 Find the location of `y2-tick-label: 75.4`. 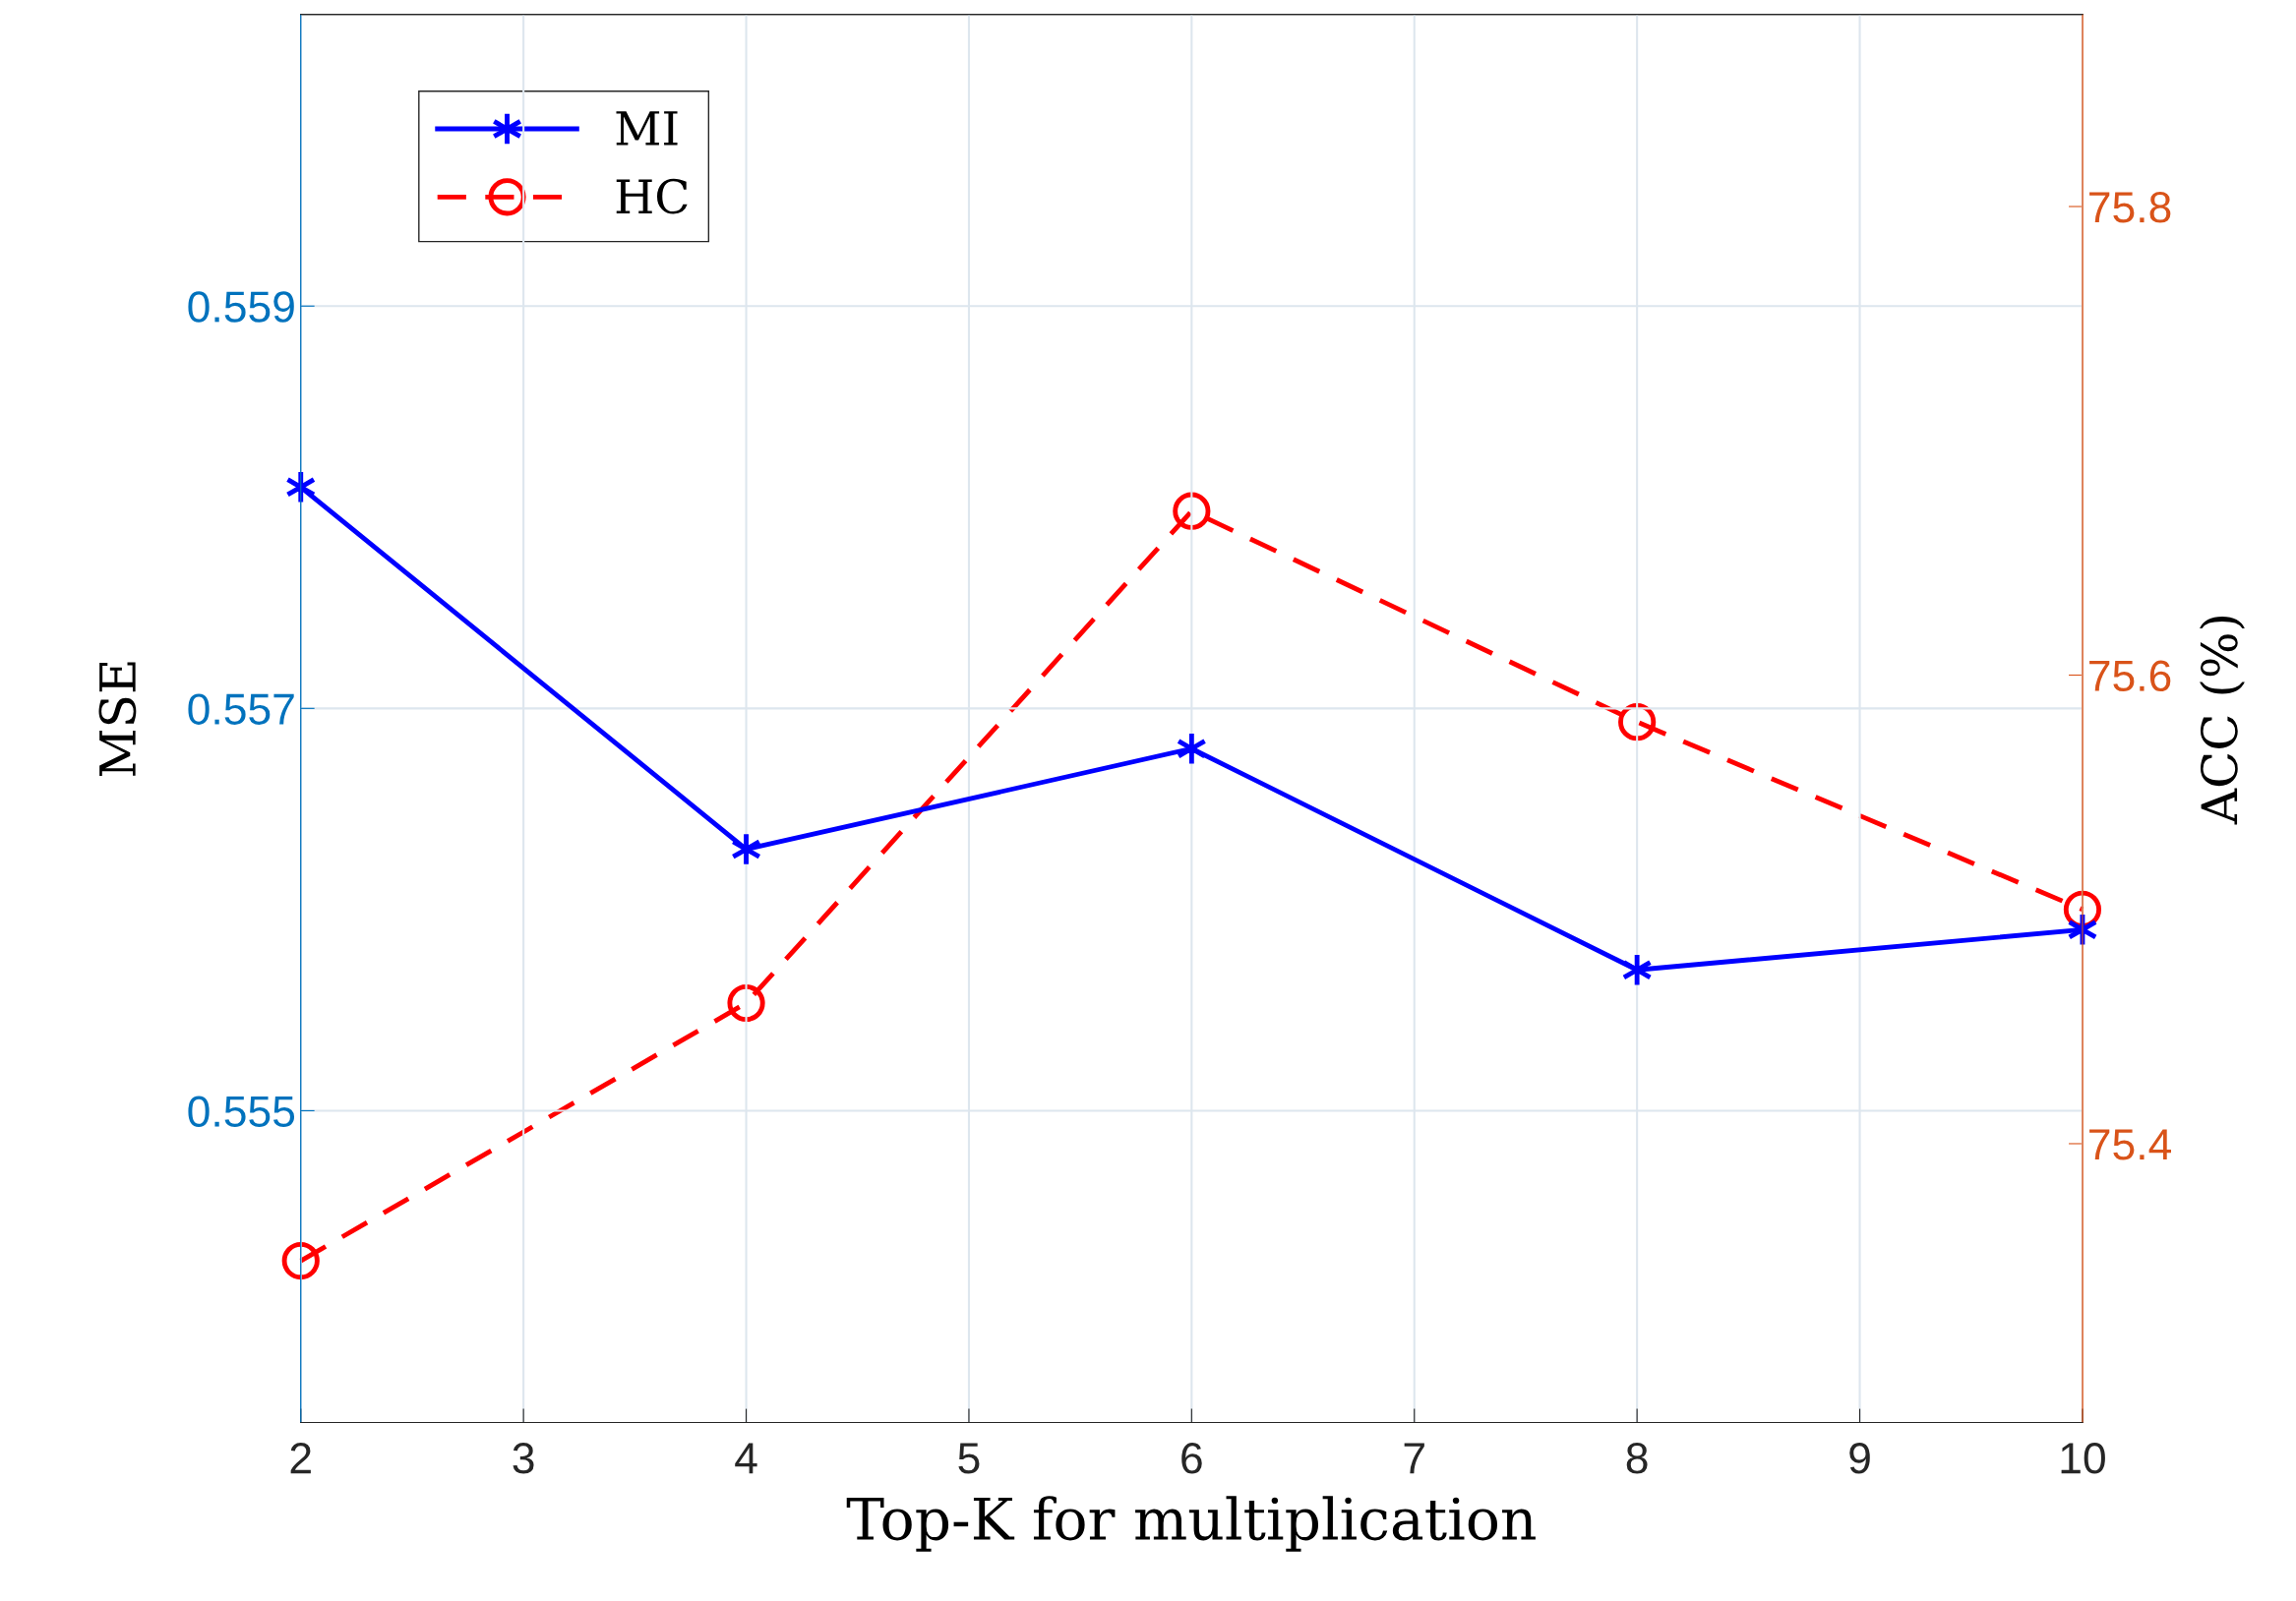

y2-tick-label: 75.4 is located at coordinates (2130, 1144).